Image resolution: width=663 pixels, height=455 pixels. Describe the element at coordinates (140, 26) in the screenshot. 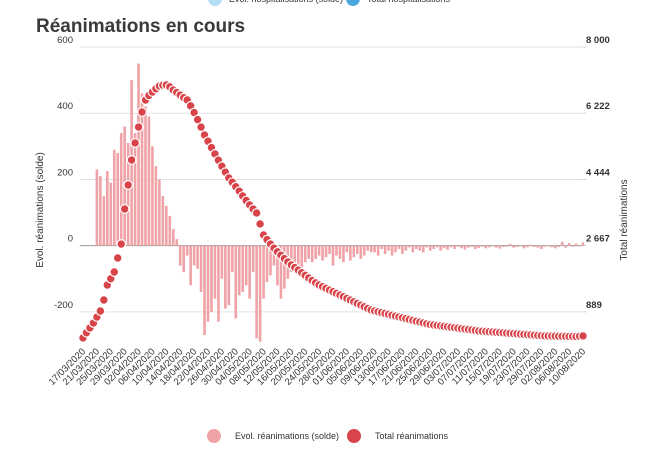

I see `chart-title: Réanimations en cours` at that location.